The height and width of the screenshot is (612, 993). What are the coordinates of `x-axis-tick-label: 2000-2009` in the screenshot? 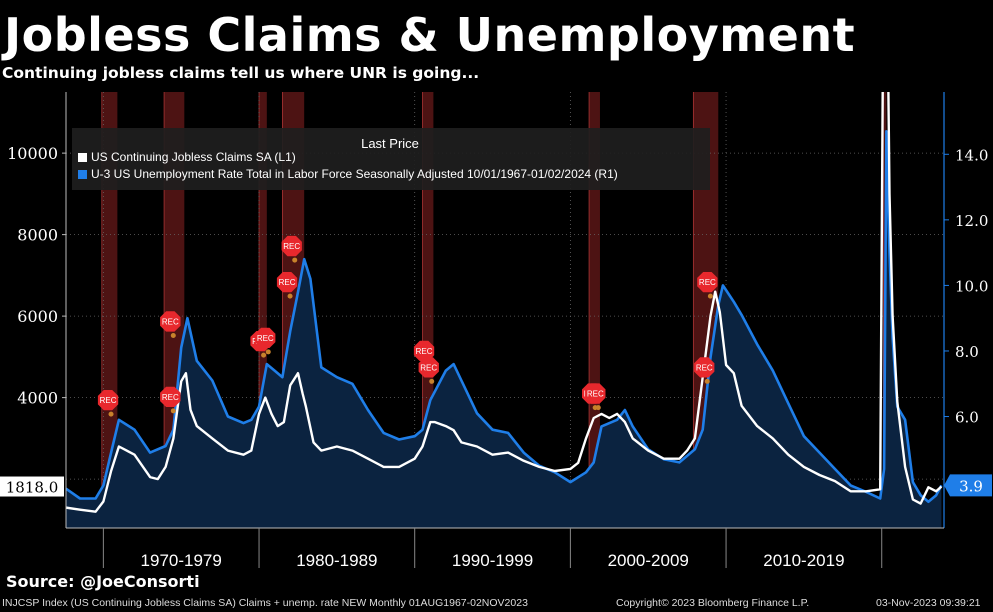 It's located at (648, 560).